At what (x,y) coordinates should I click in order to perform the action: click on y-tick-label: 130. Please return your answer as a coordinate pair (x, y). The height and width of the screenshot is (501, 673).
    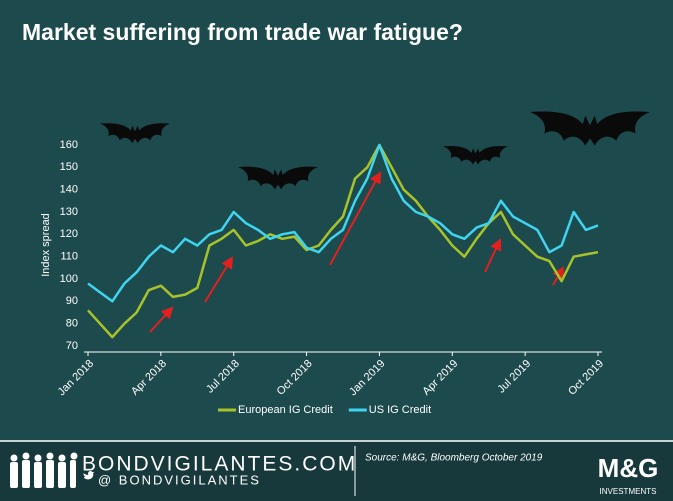
    Looking at the image, I should click on (69, 212).